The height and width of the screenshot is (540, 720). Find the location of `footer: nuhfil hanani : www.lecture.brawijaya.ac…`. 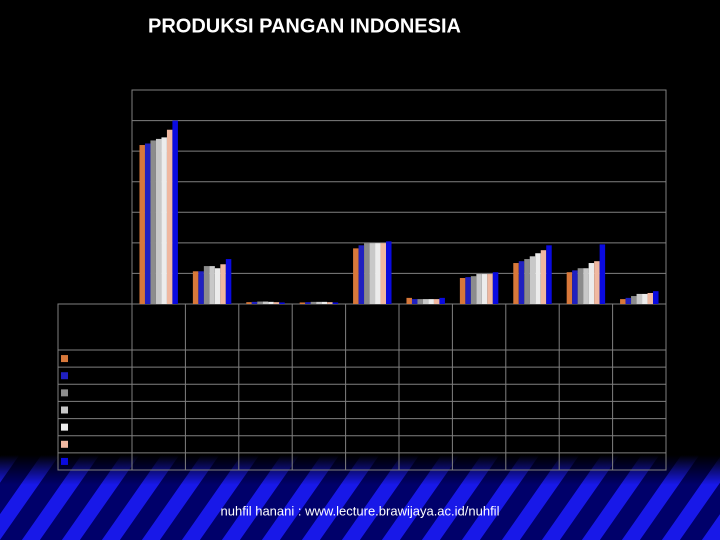

footer: nuhfil hanani : www.lecture.brawijaya.ac… is located at coordinates (360, 510).